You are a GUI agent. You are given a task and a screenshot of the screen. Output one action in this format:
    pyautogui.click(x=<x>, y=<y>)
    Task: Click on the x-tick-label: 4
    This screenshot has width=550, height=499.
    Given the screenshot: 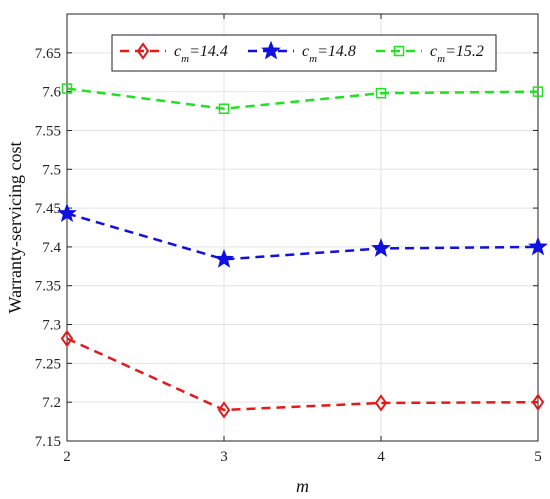 What is the action you would take?
    pyautogui.click(x=381, y=457)
    